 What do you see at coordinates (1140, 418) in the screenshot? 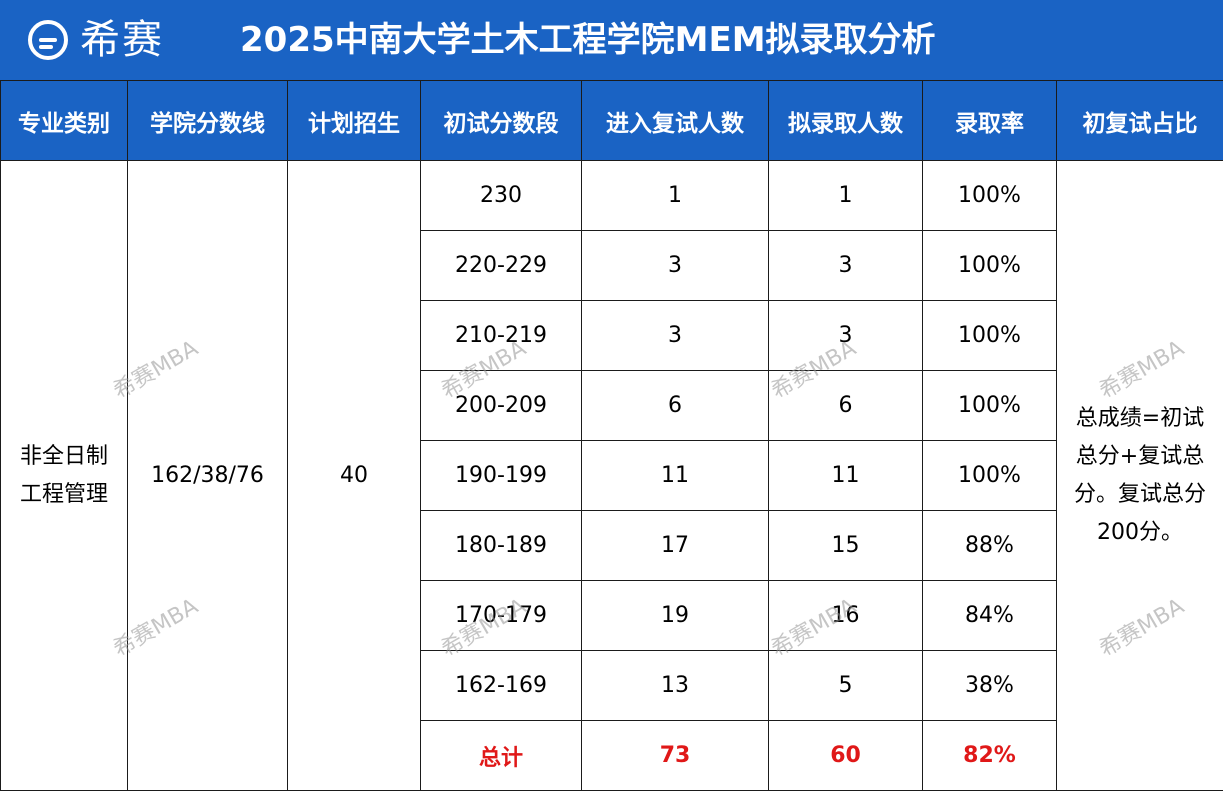
I see `note-line: 总成绩=初试` at bounding box center [1140, 418].